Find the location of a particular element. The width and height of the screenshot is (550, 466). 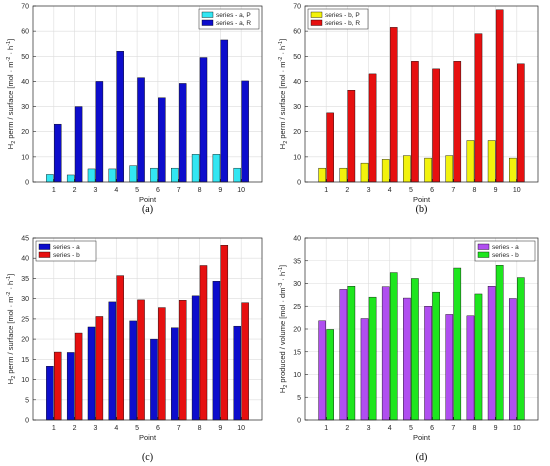

legend-entry: series - b, P is located at coordinates (342, 15).